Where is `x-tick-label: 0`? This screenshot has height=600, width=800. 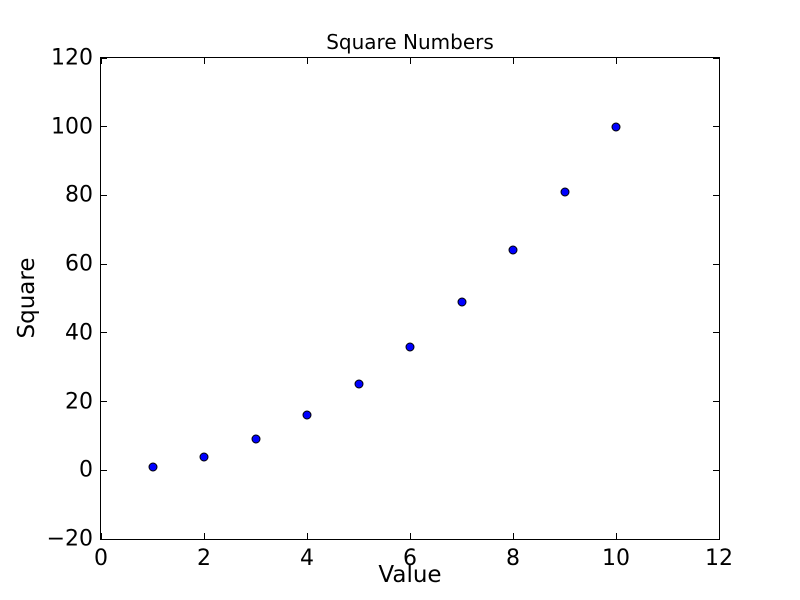 x-tick-label: 0 is located at coordinates (101, 558).